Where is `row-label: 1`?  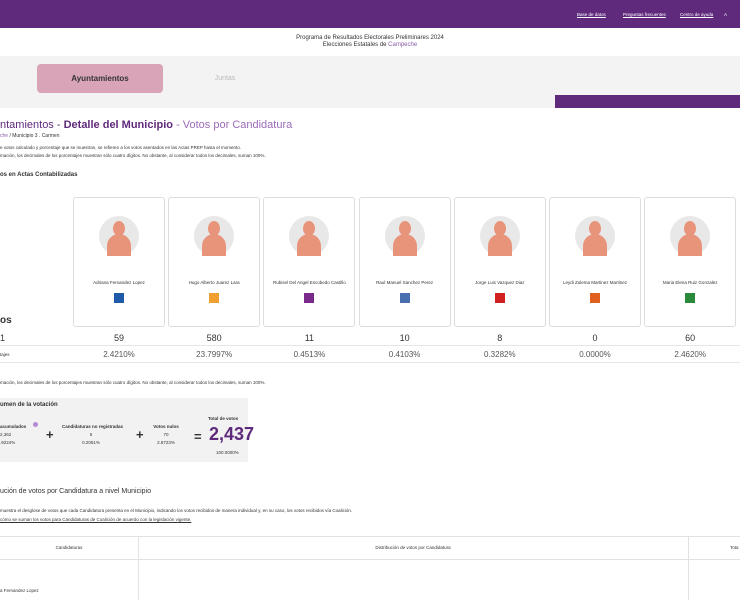
row-label: 1 is located at coordinates (3, 338).